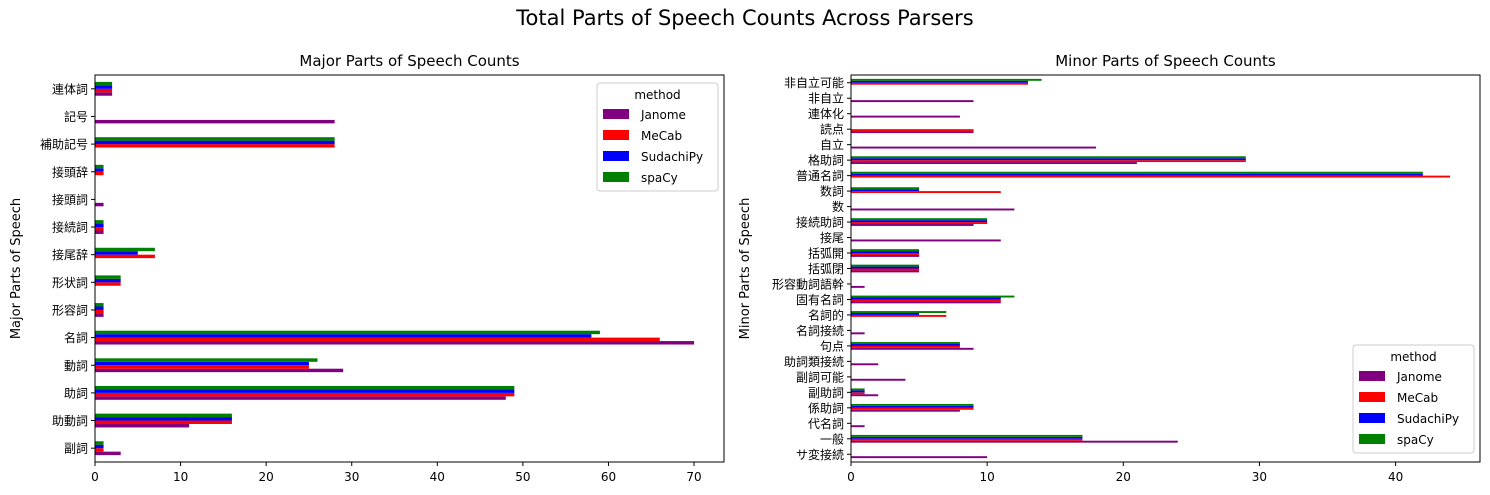  Describe the element at coordinates (1428, 419) in the screenshot. I see `panel2-legend-label: SudachiPy` at that location.